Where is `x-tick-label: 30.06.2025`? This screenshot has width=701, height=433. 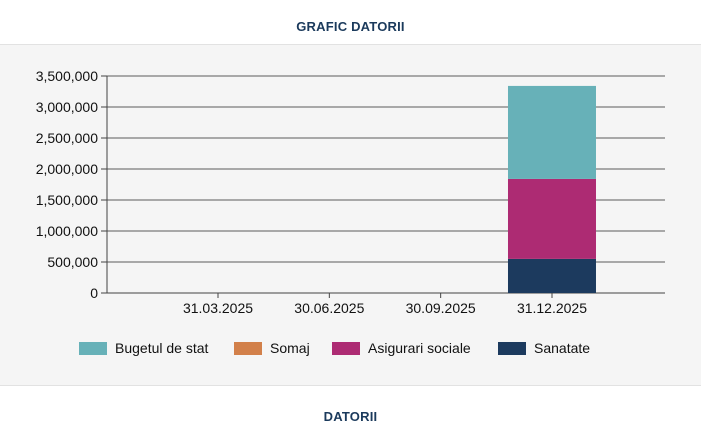
x-tick-label: 30.06.2025 is located at coordinates (329, 308).